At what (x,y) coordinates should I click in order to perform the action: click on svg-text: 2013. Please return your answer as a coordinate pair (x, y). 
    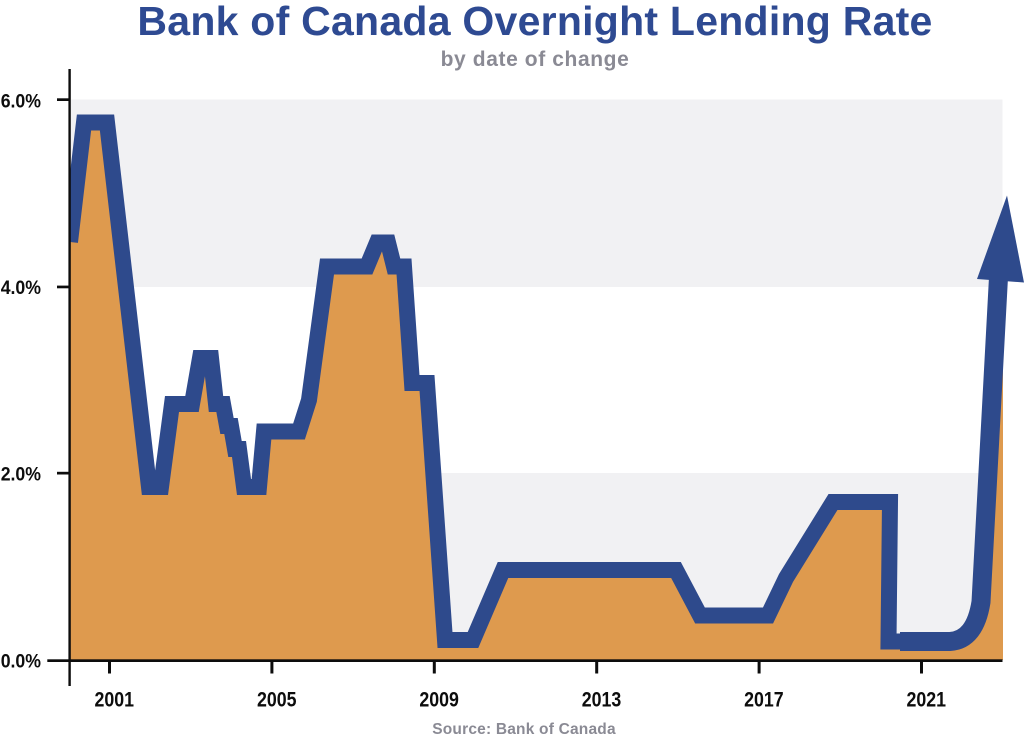
    Looking at the image, I should click on (602, 700).